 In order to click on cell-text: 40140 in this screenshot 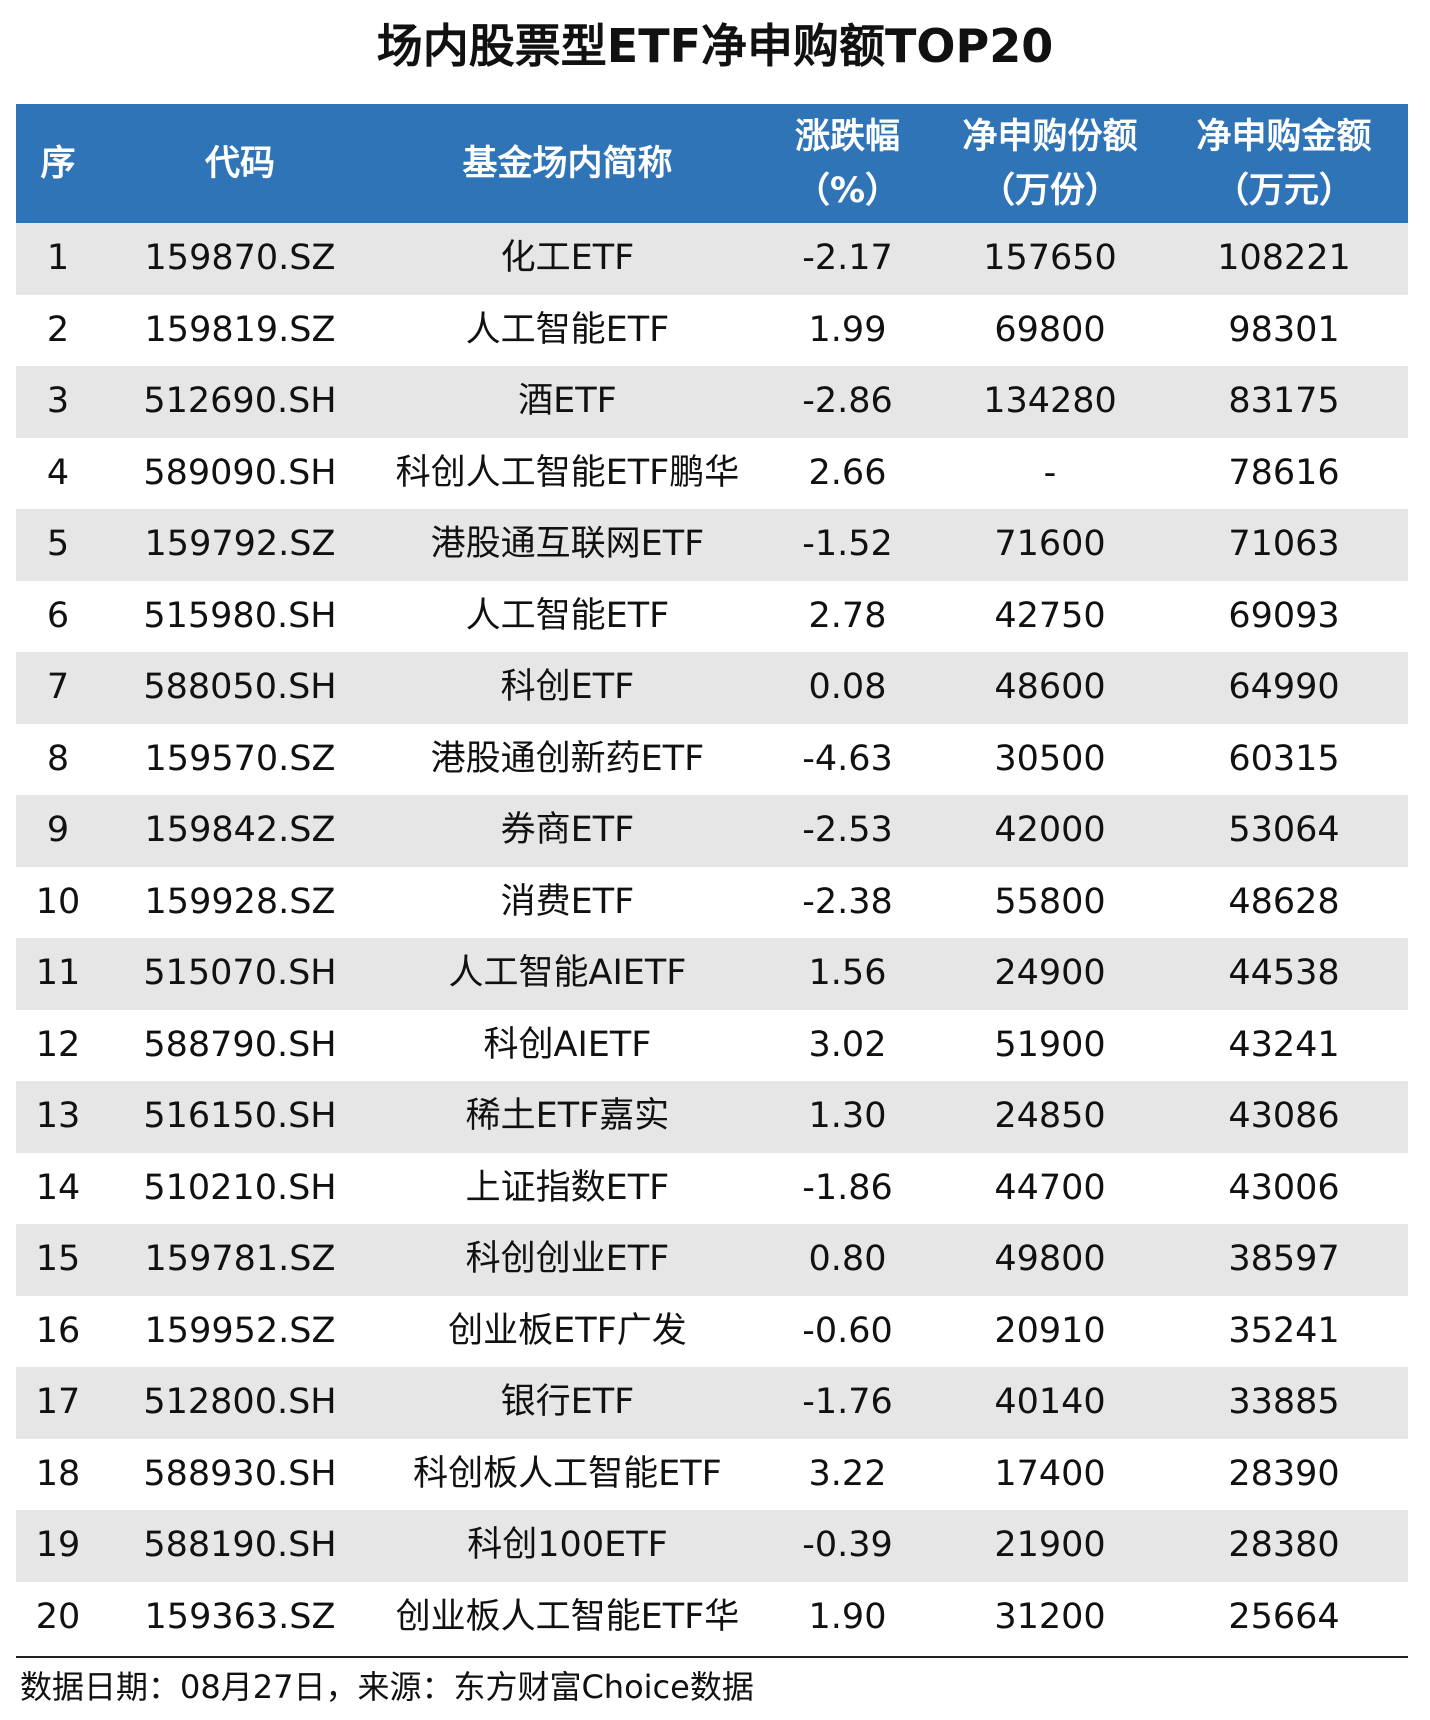, I will do `click(1050, 1402)`.